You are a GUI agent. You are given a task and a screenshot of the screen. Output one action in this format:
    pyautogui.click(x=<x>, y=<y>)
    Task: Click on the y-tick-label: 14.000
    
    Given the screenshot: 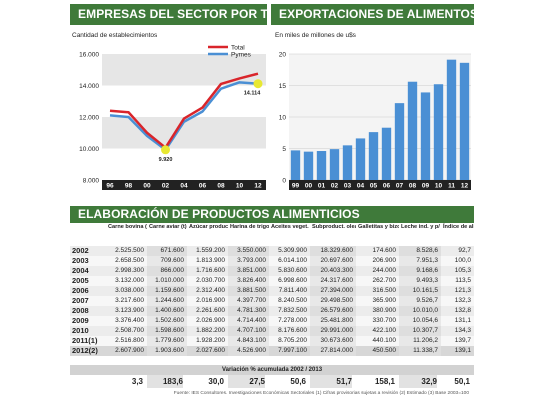 What is the action you would take?
    pyautogui.click(x=89, y=86)
    